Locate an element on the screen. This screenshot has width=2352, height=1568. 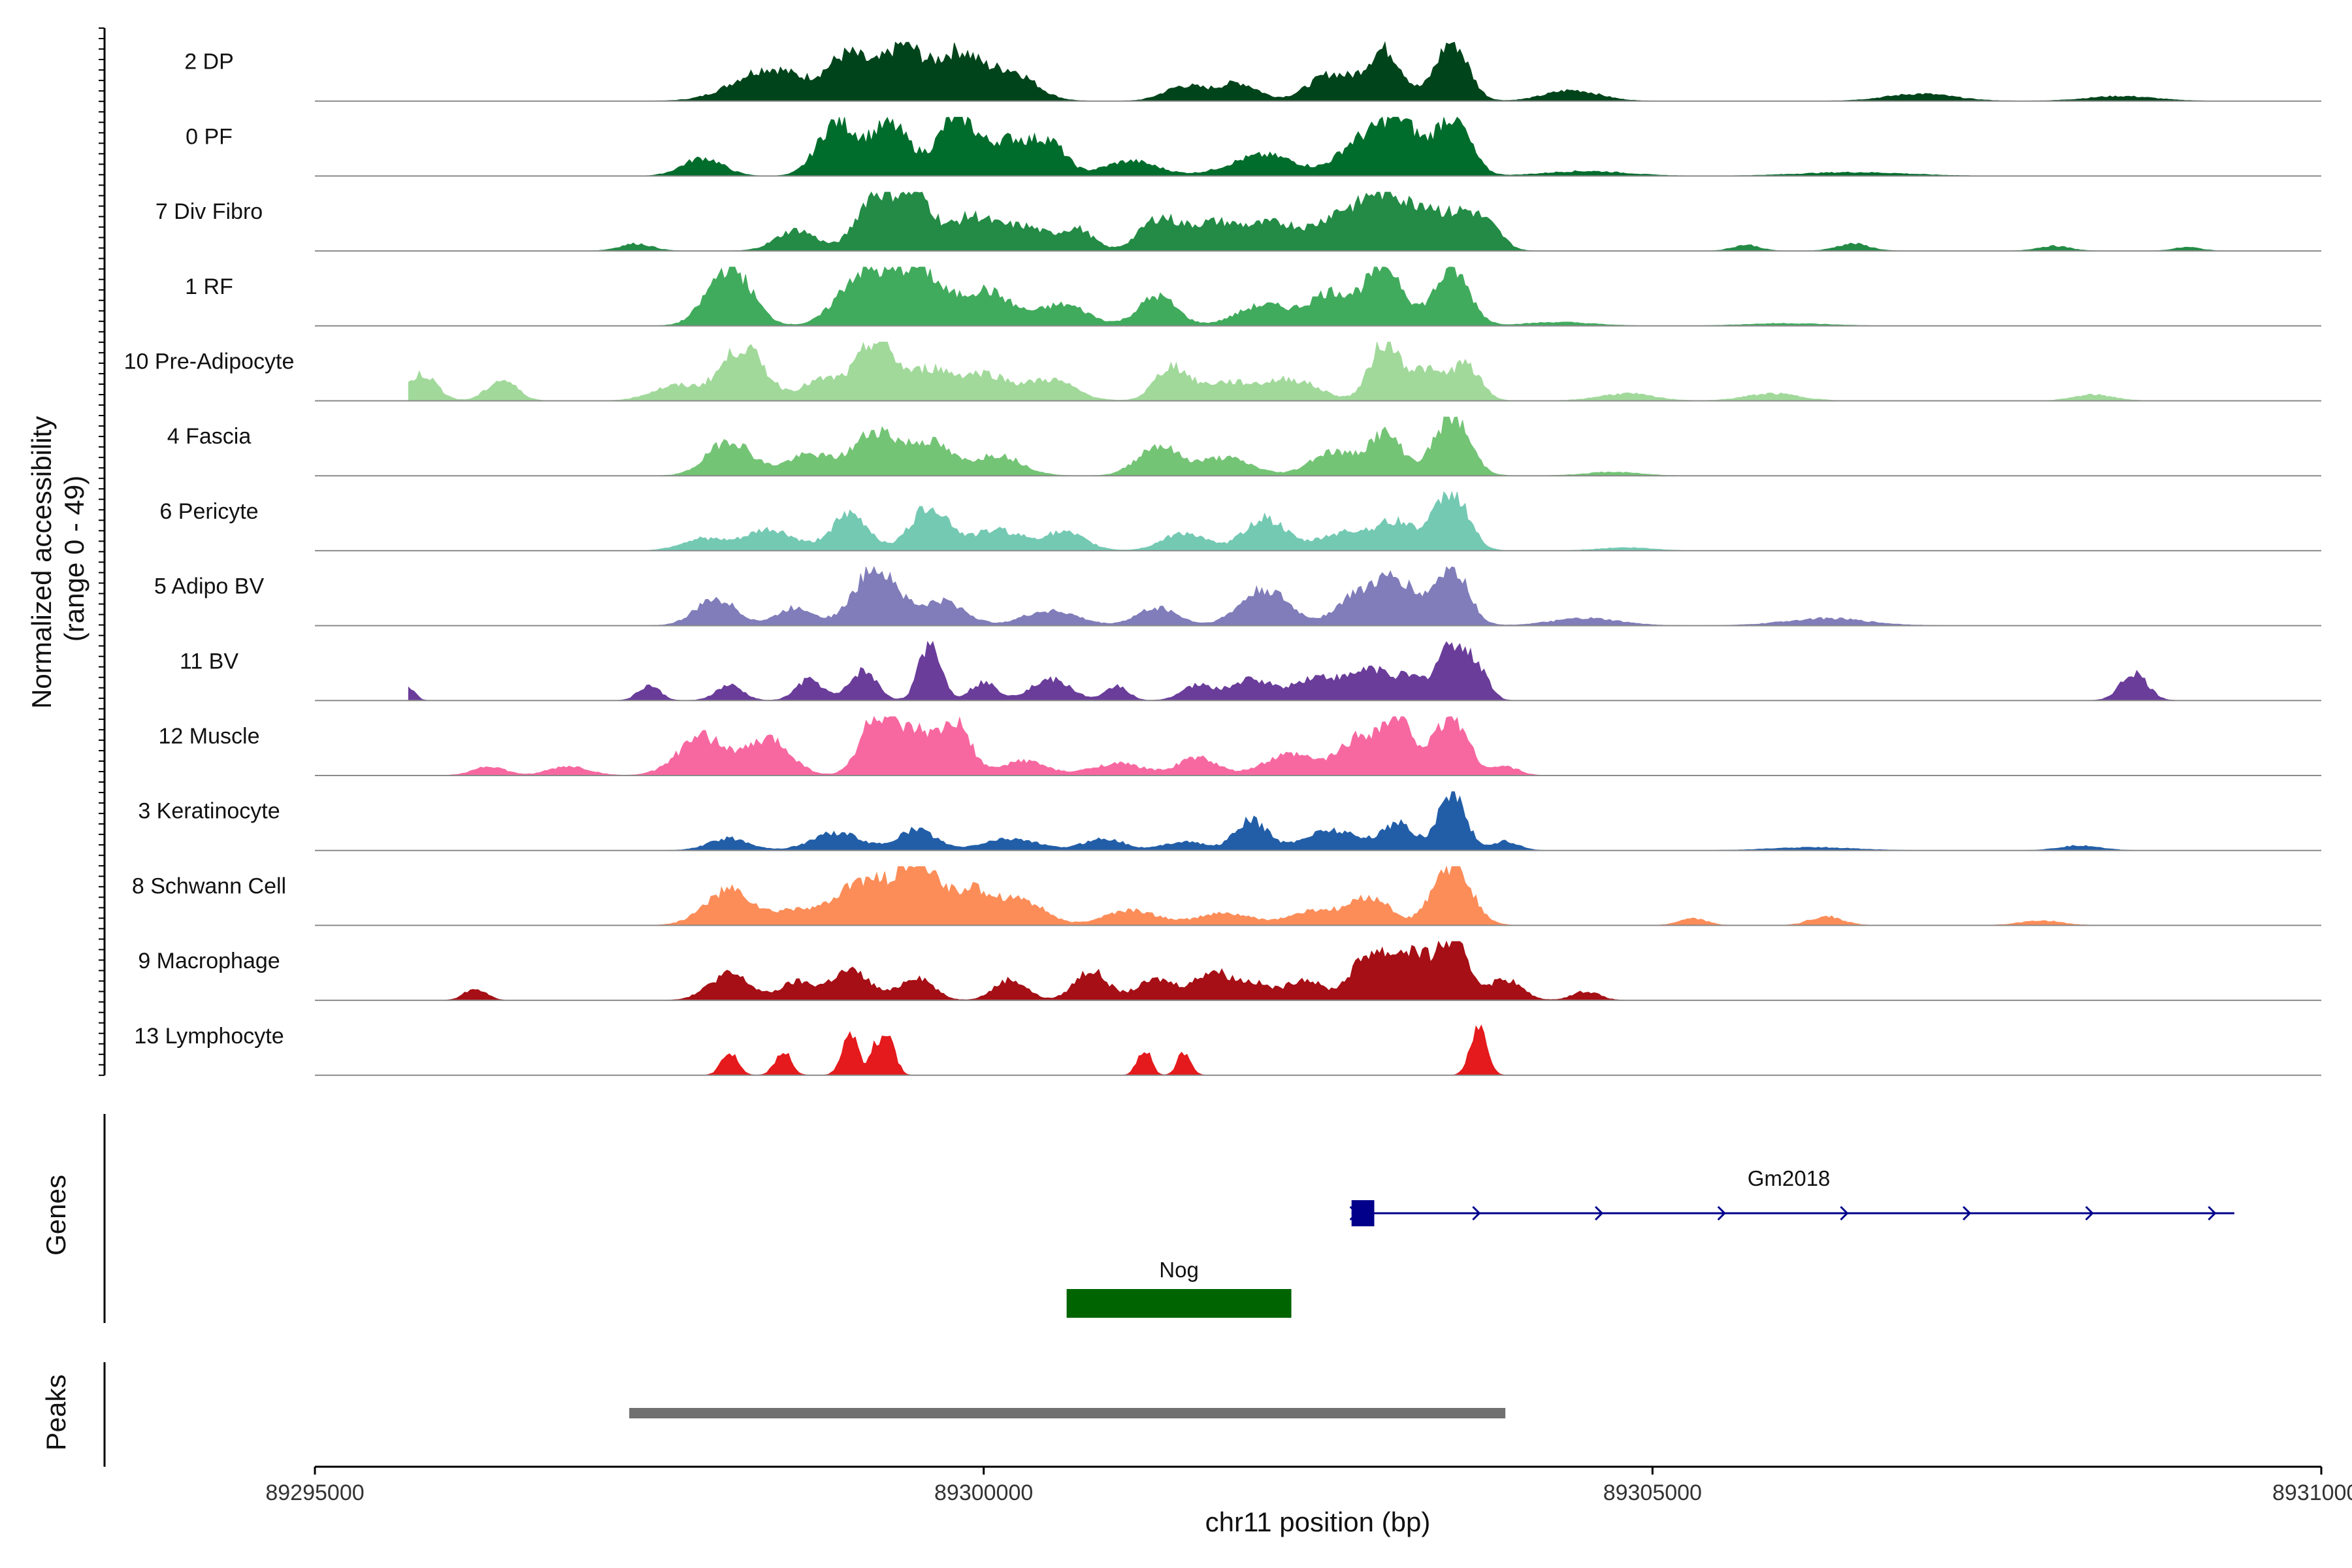
track-label: 4 Fascia is located at coordinates (209, 436).